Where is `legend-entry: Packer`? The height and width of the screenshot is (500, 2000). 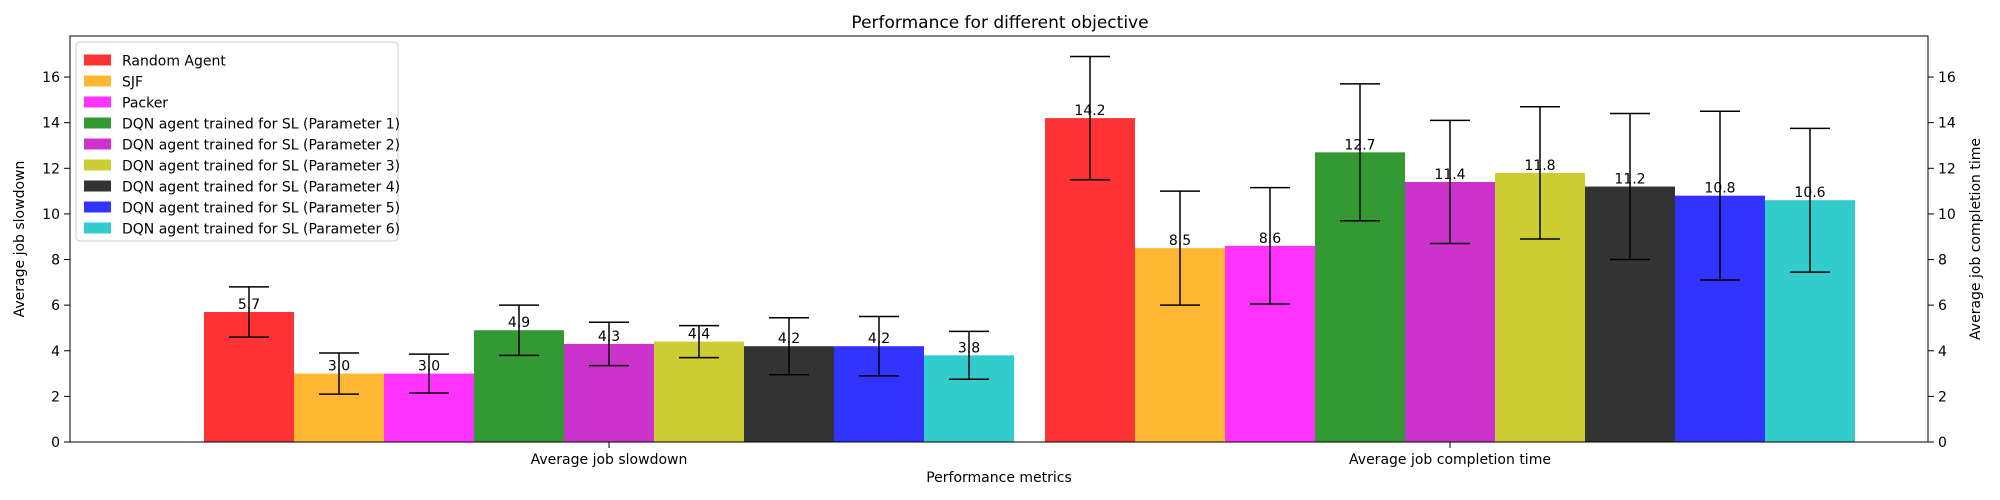
legend-entry: Packer is located at coordinates (145, 104).